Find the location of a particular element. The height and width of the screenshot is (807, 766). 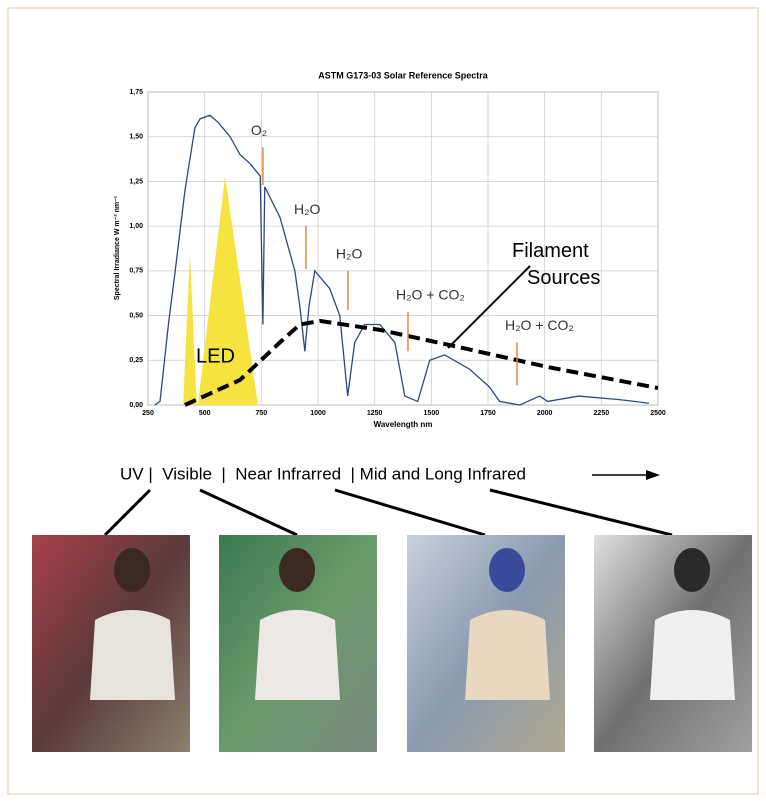

x-tick-label: 1500 is located at coordinates (432, 413).